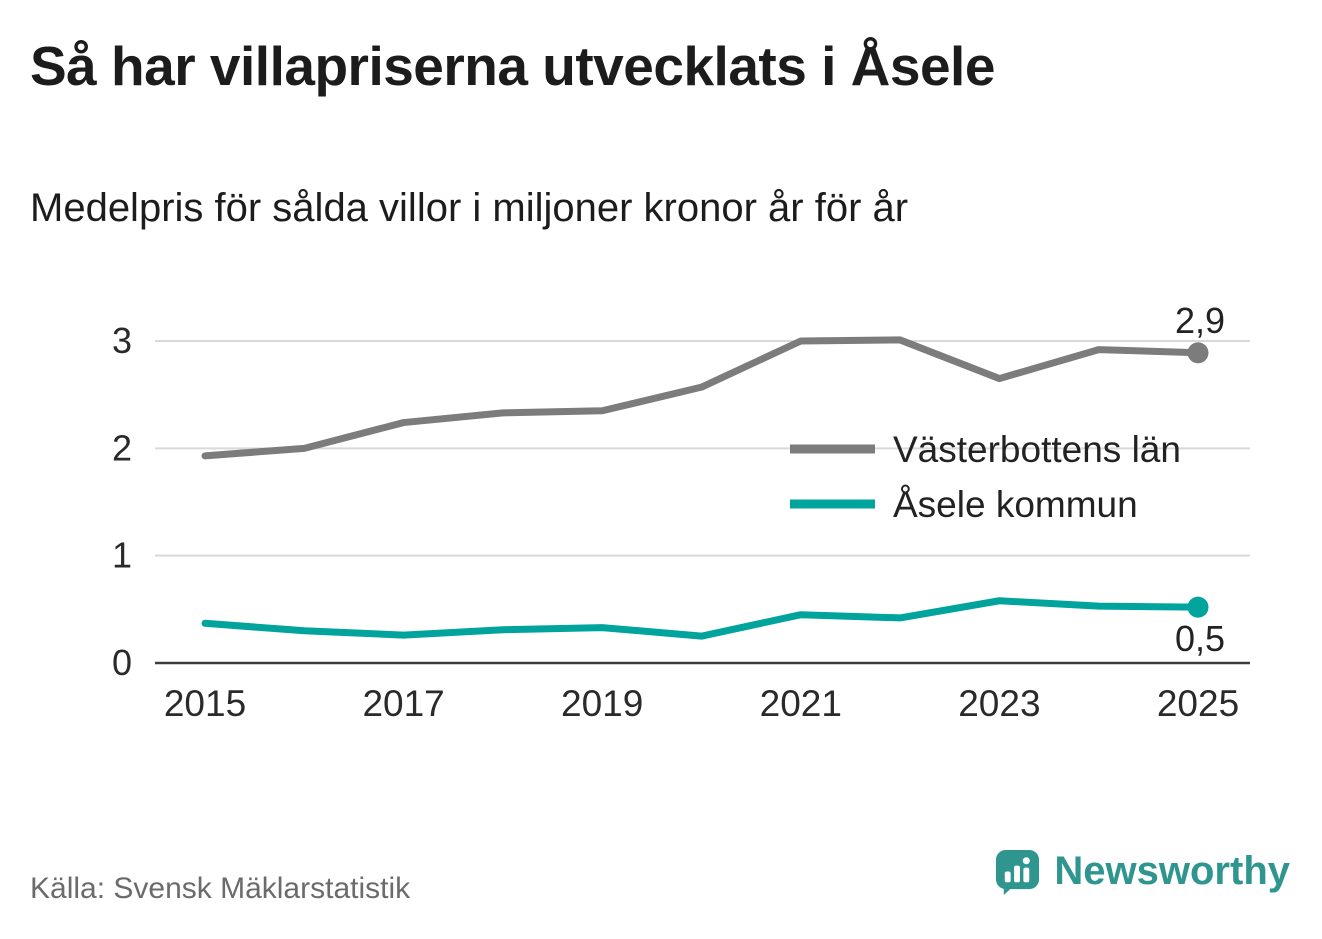 The height and width of the screenshot is (939, 1322). Describe the element at coordinates (1198, 353) in the screenshot. I see `series-end-dot-v-sterbottens-l-n` at that location.